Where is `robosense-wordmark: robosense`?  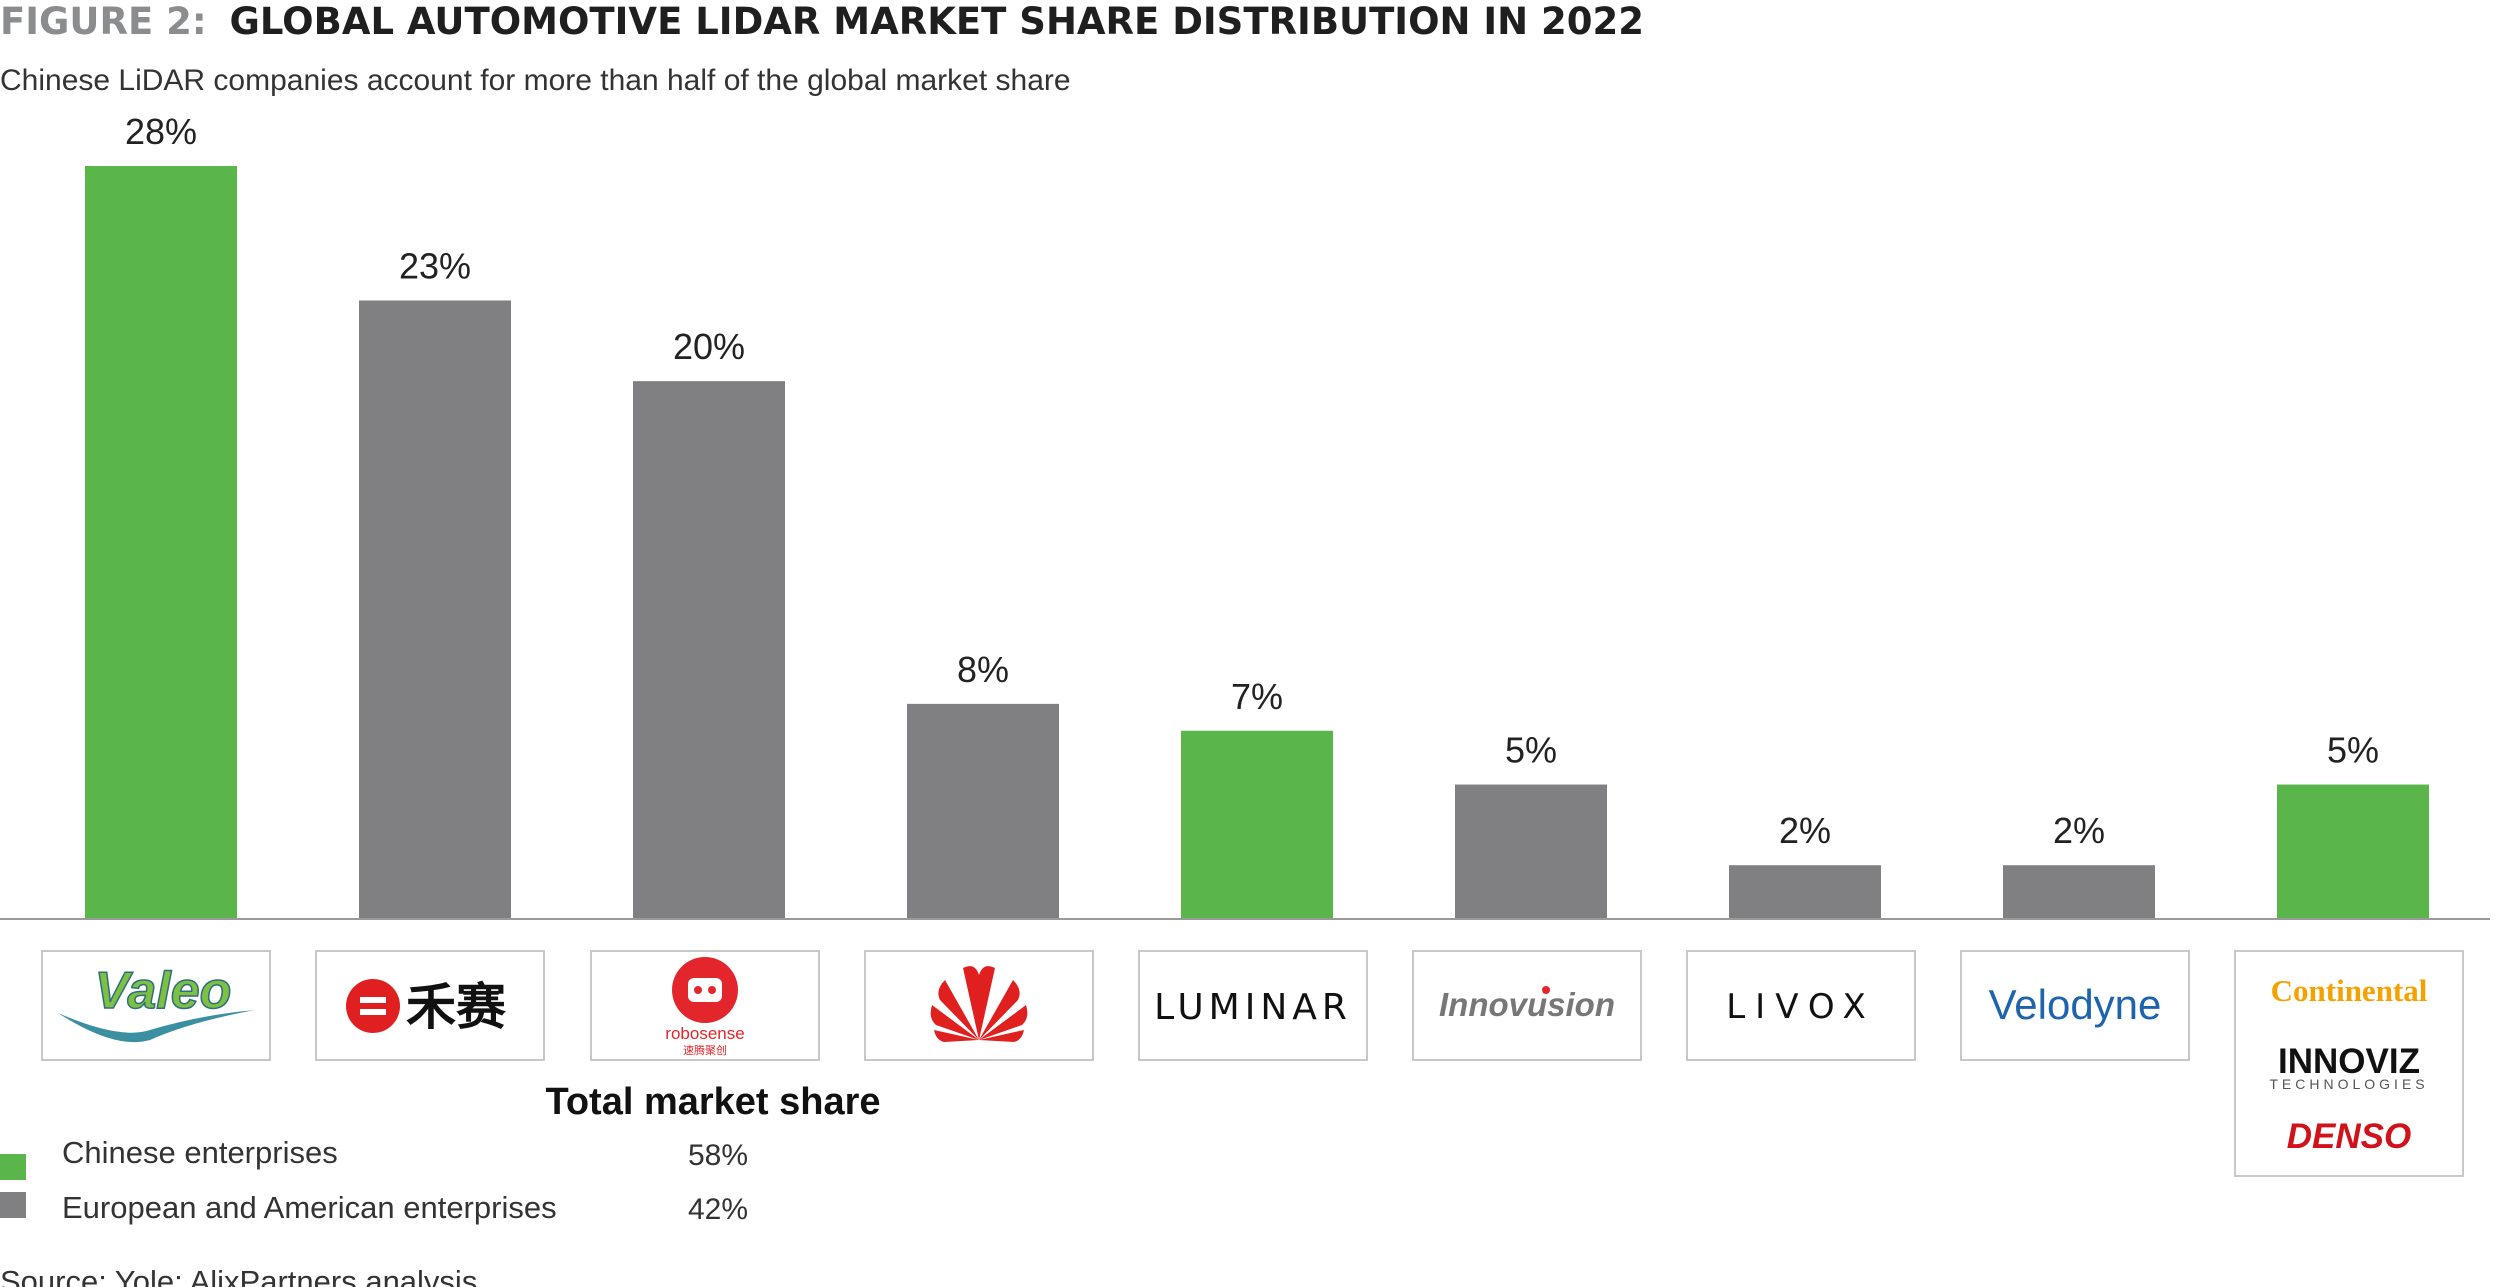
robosense-wordmark: robosense is located at coordinates (704, 1033).